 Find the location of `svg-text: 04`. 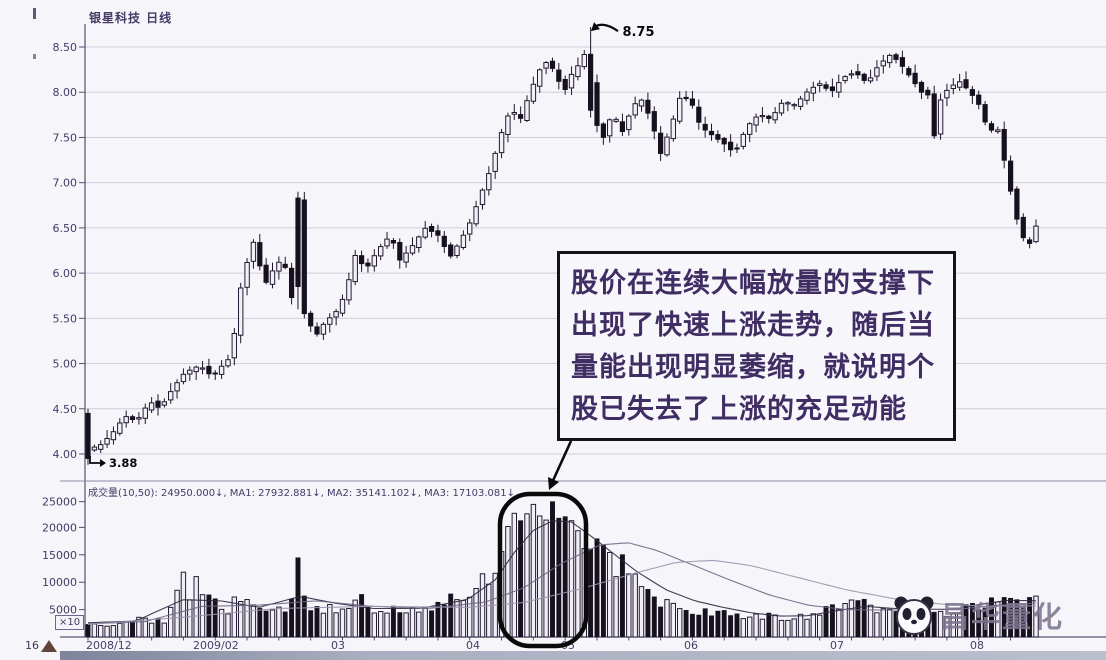

svg-text: 04 is located at coordinates (473, 645).